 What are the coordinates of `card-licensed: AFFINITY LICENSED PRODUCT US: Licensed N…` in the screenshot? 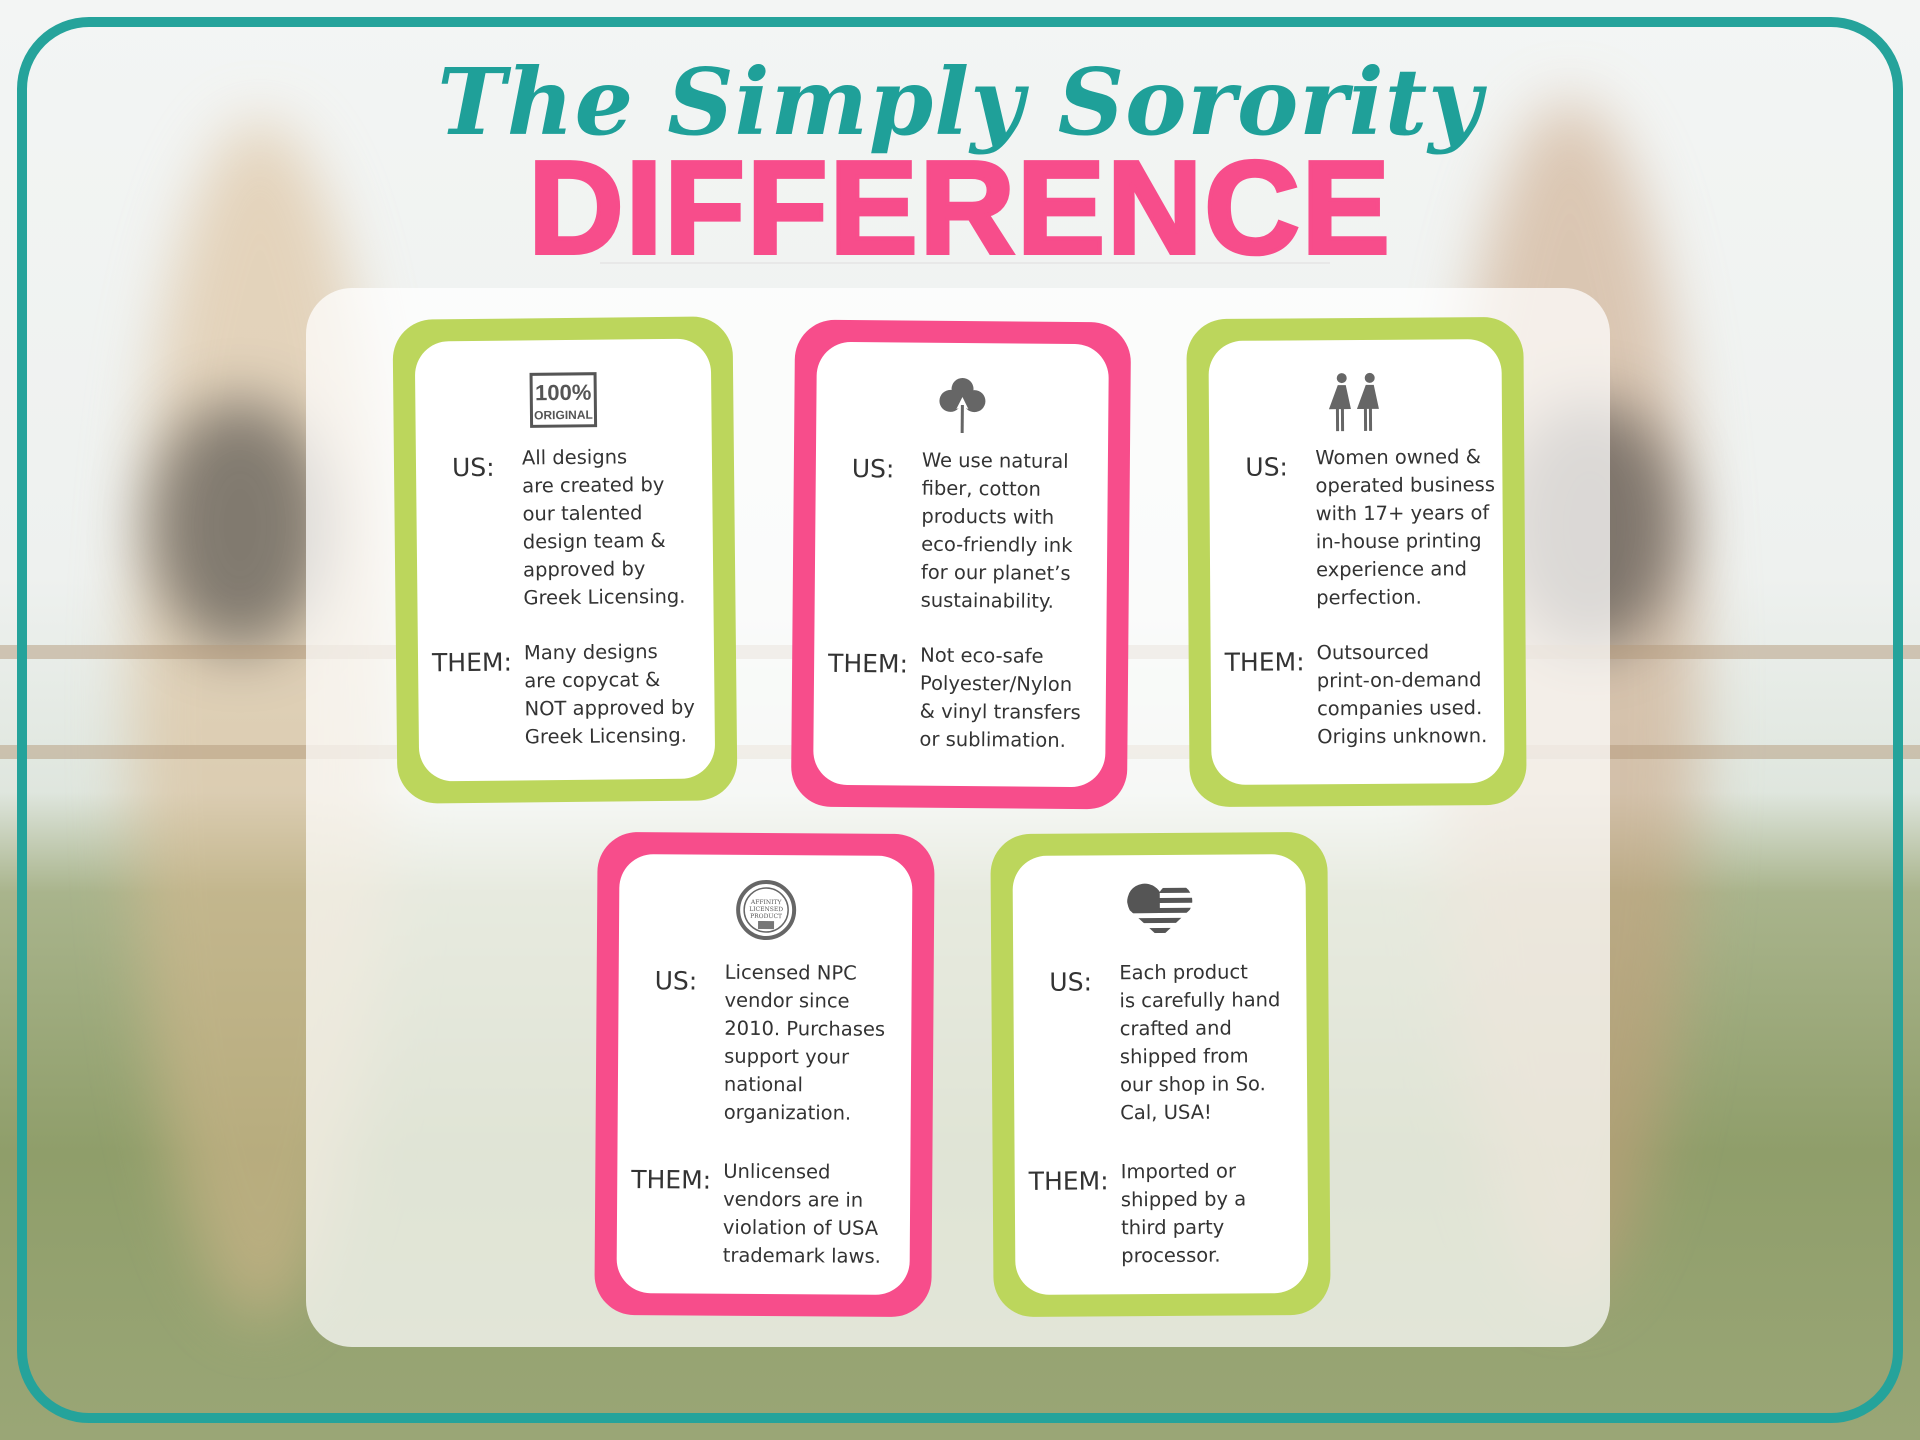 It's located at (764, 1074).